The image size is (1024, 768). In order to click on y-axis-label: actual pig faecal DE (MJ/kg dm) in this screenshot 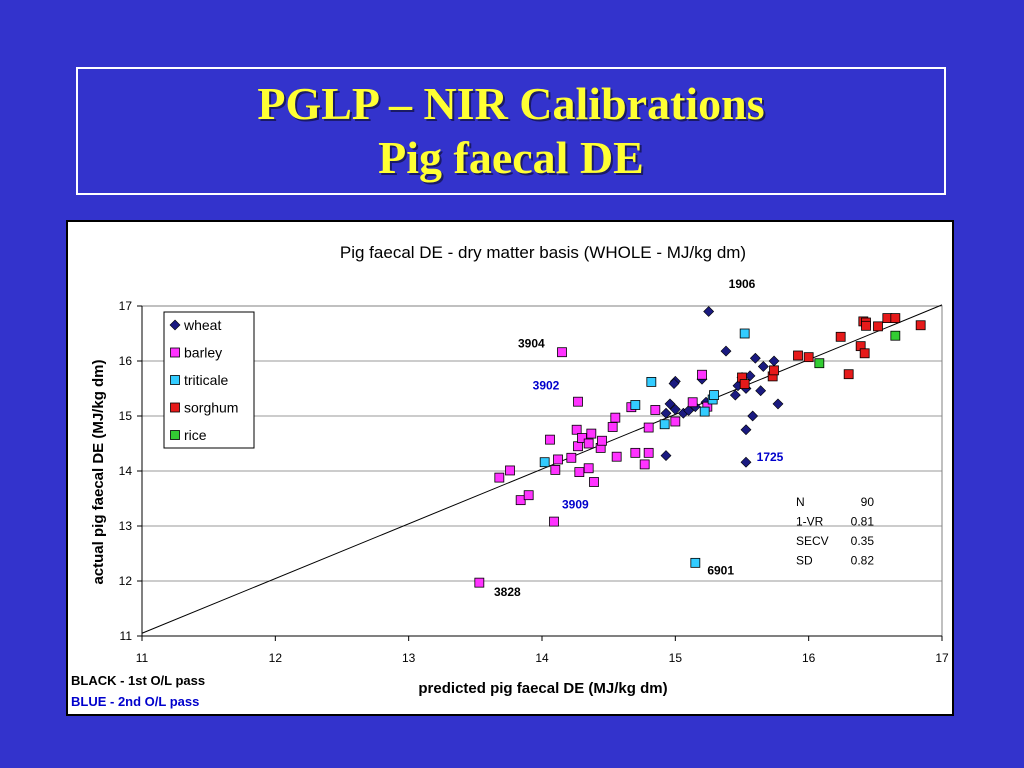, I will do `click(98, 471)`.